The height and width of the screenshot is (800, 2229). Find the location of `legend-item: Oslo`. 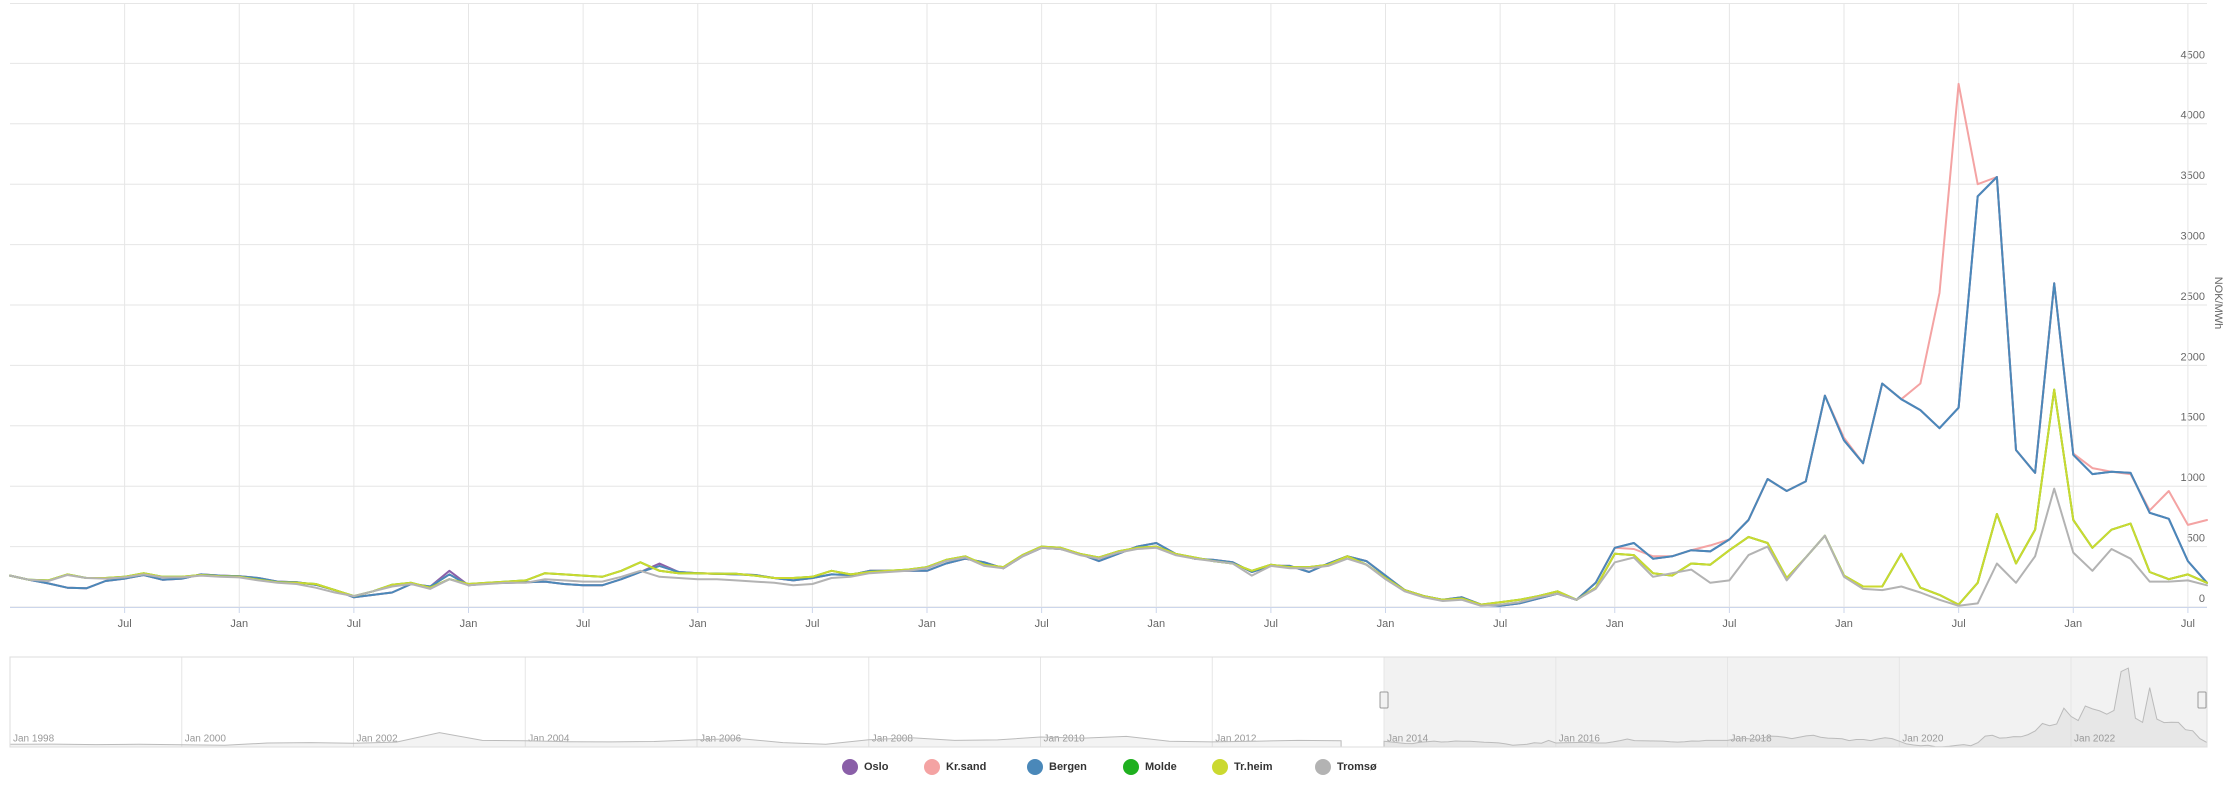

legend-item: Oslo is located at coordinates (865, 767).